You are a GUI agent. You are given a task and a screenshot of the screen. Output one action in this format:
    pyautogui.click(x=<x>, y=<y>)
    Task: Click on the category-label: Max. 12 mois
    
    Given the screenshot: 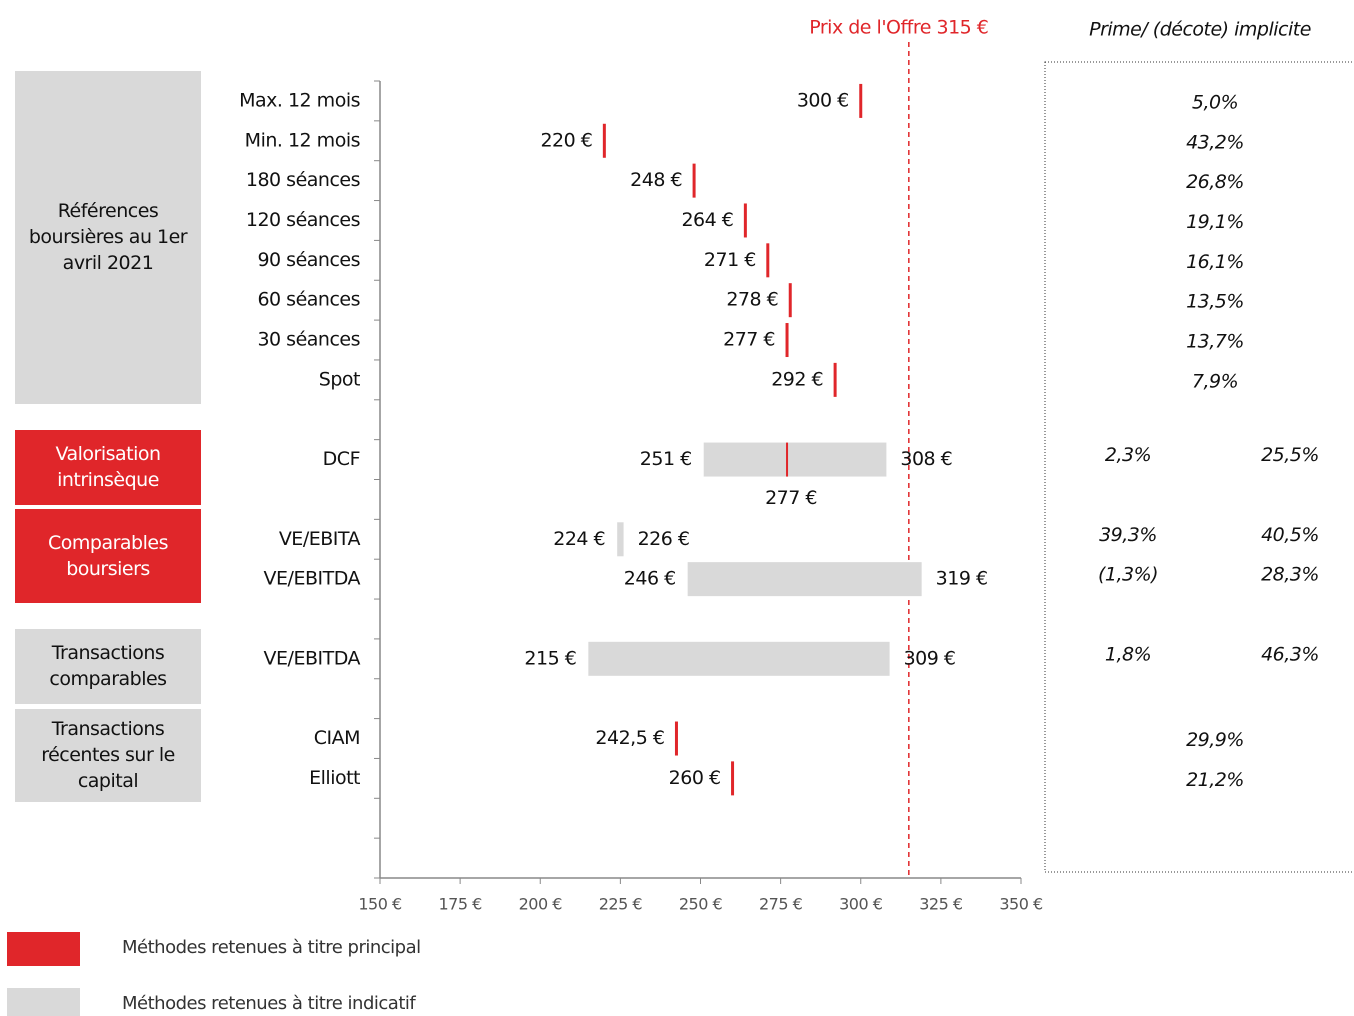 What is the action you would take?
    pyautogui.click(x=299, y=100)
    